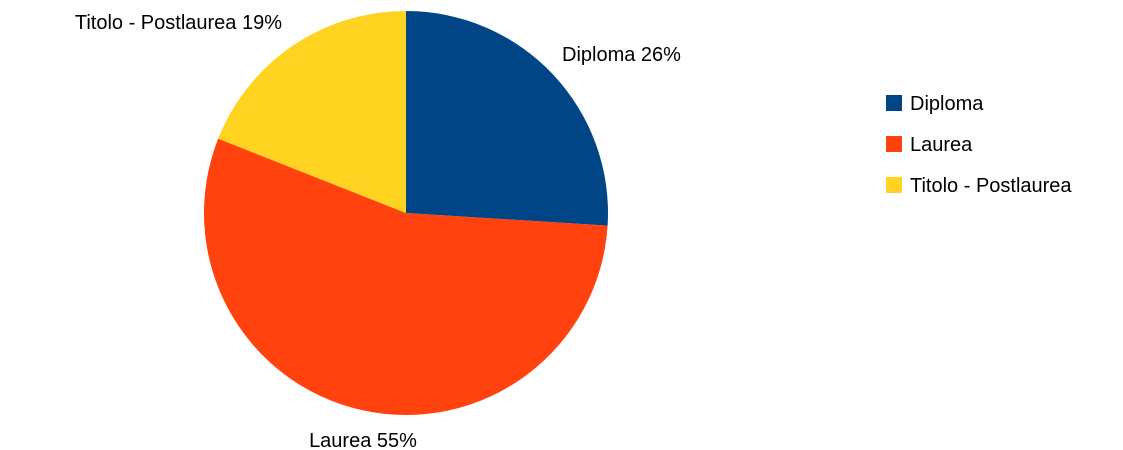  I want to click on data-label-titolo-postlaurea: Titolo - Postlaurea 19%, so click(178, 23).